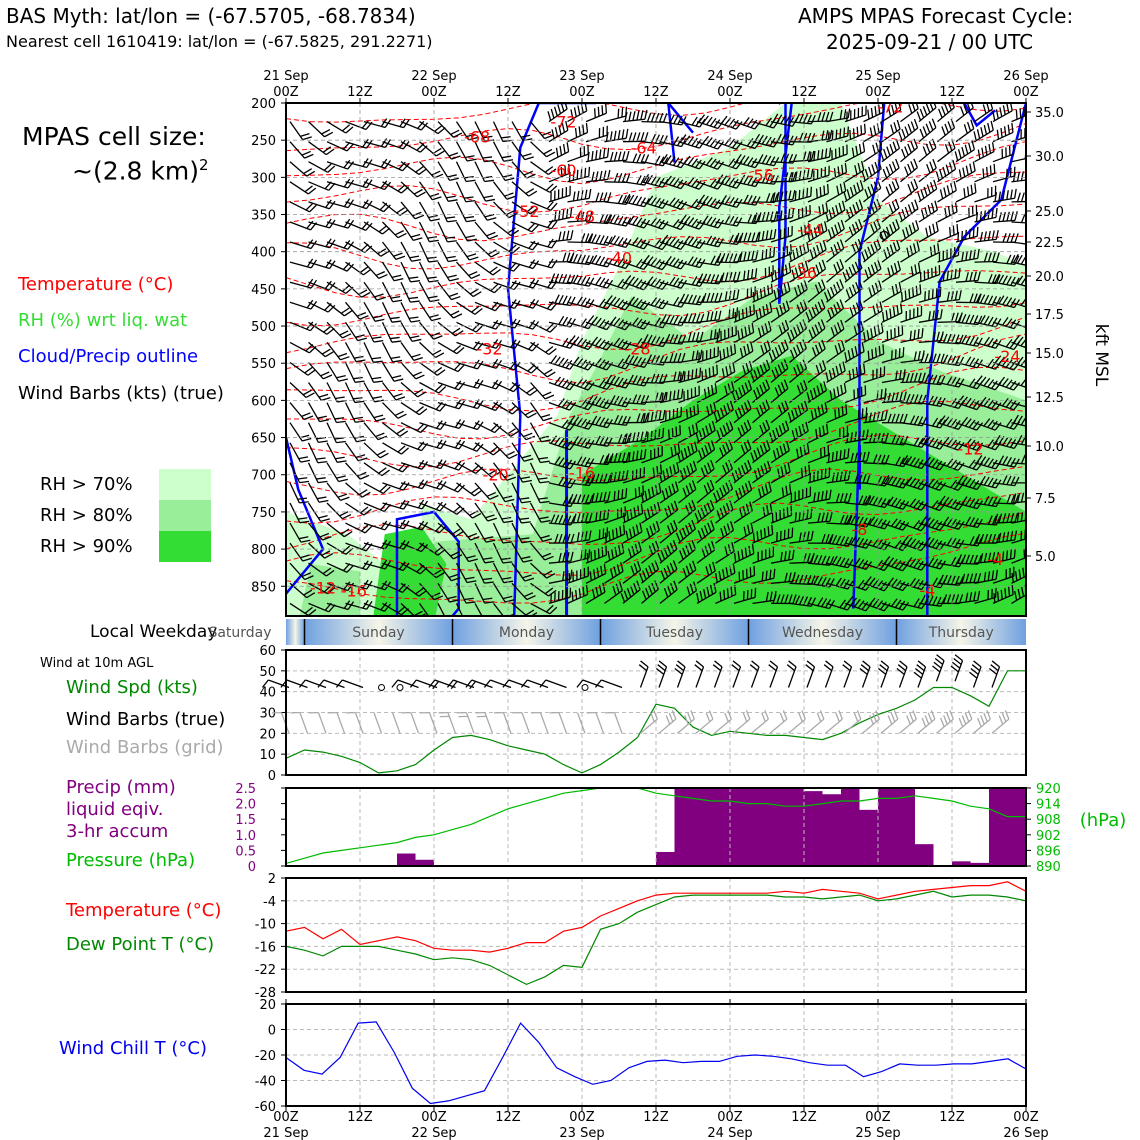 This screenshot has height=1140, width=1140. I want to click on forecast-cycle-date: 2025-09-21 / 00 UTC, so click(930, 42).